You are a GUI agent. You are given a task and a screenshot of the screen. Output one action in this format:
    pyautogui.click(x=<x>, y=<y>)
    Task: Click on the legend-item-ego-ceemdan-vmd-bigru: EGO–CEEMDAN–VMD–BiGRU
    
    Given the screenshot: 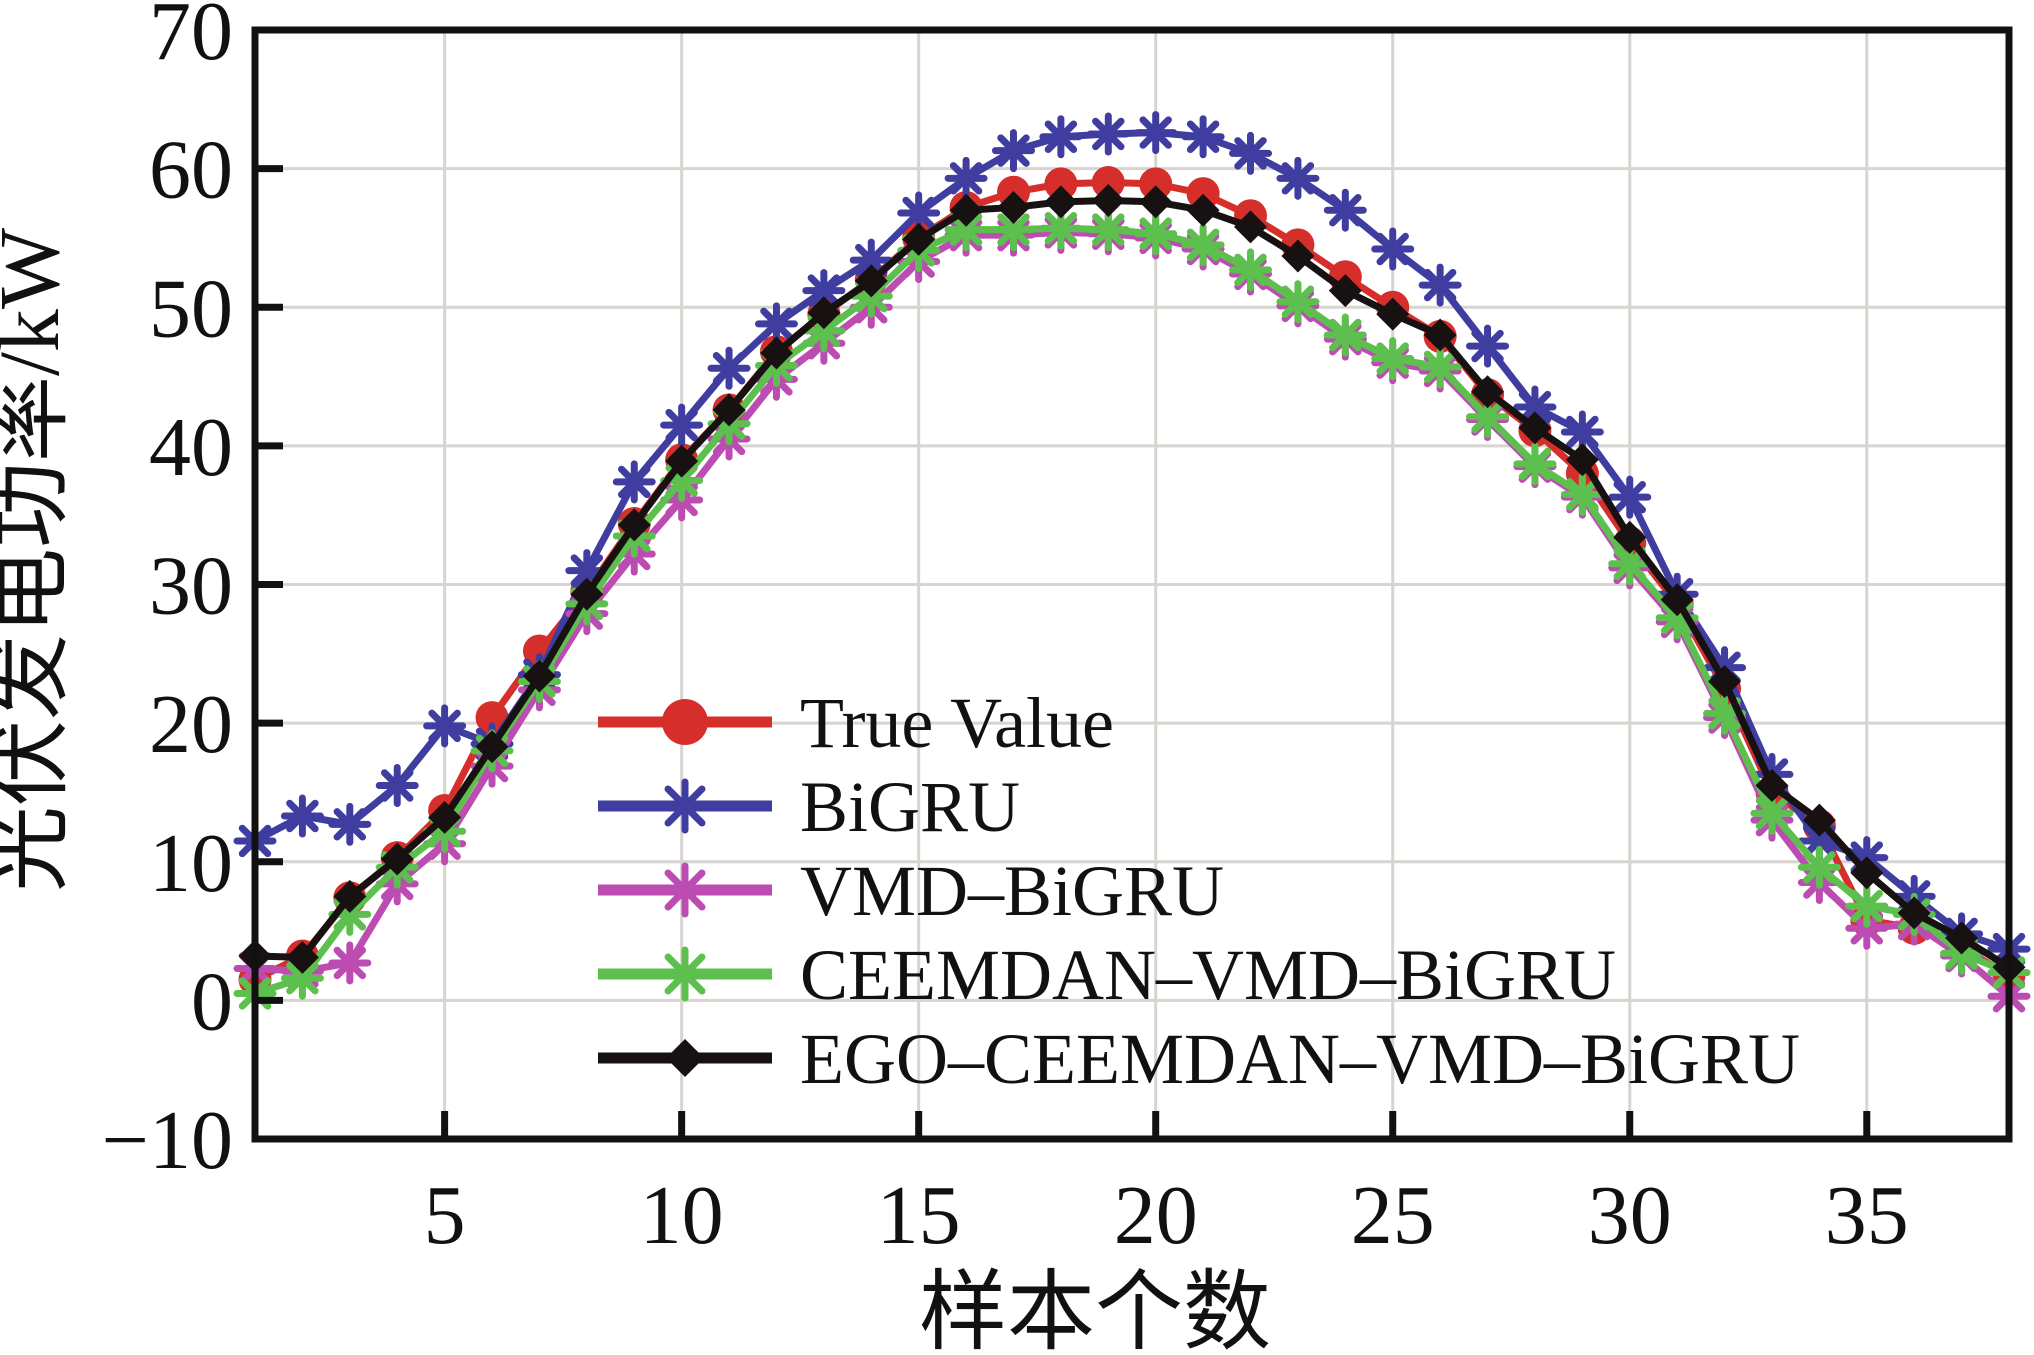 What is the action you would take?
    pyautogui.click(x=1199, y=1059)
    